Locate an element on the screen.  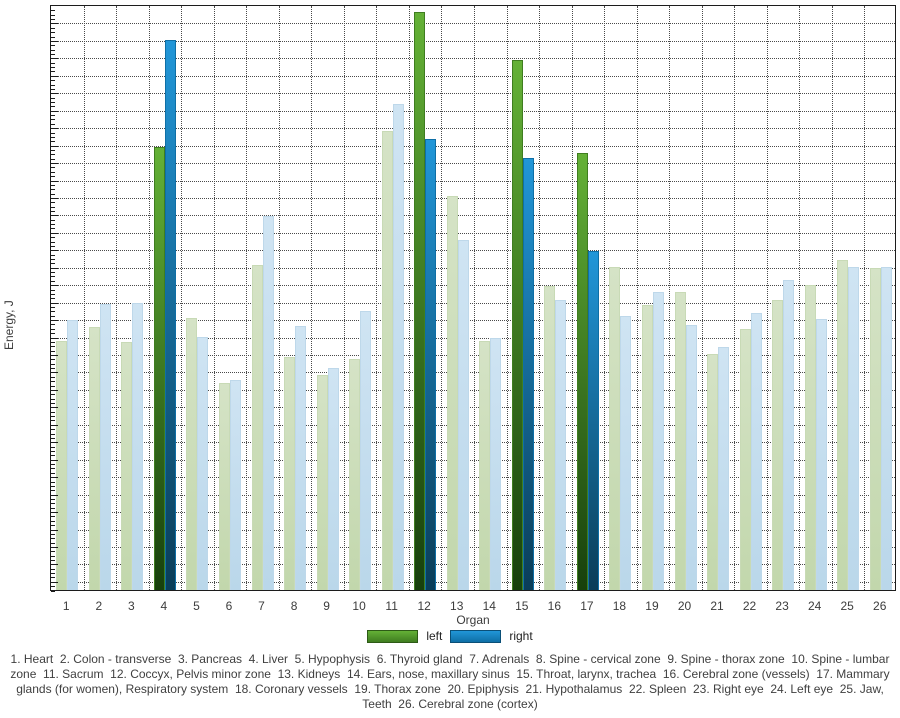
legend-label-left: left is located at coordinates (434, 636).